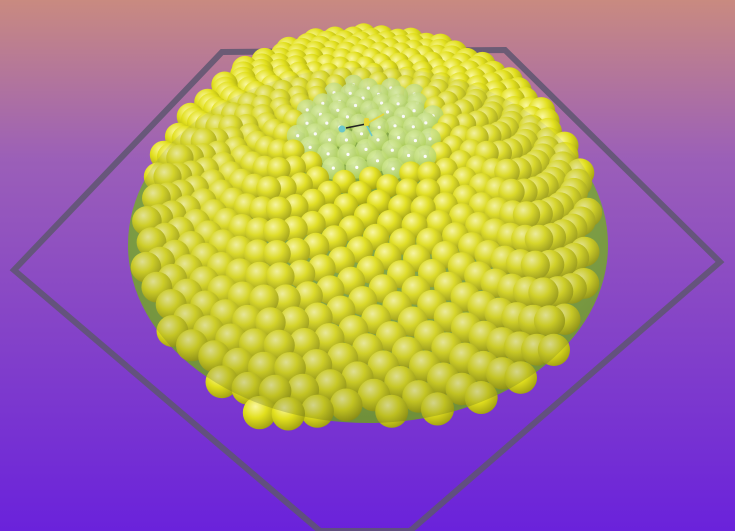 Image resolution: width=735 pixels, height=531 pixels. Describe the element at coordinates (366, 122) in the screenshot. I see `light-bulb-icon` at that location.